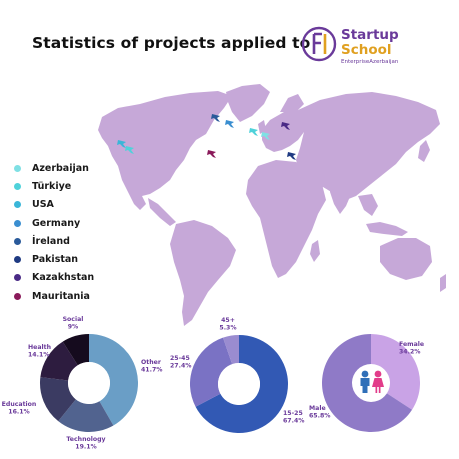 The width and height of the screenshot is (459, 459). Describe the element at coordinates (387, 229) in the screenshot. I see `indonesia-shape` at that location.